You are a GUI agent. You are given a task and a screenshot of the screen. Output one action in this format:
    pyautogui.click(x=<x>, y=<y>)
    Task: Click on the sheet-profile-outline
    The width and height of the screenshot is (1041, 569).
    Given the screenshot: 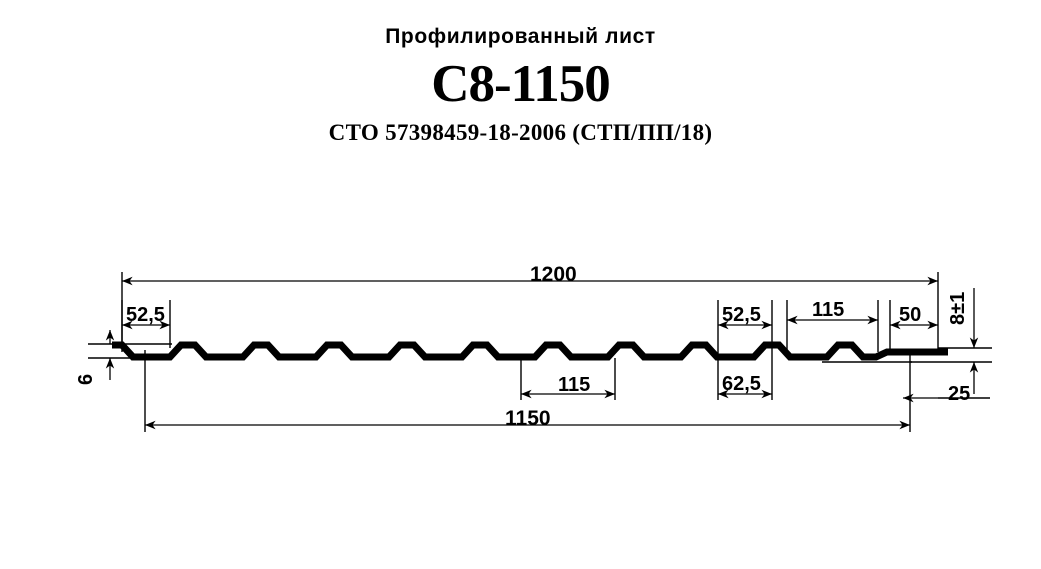 What is the action you would take?
    pyautogui.click(x=530, y=351)
    